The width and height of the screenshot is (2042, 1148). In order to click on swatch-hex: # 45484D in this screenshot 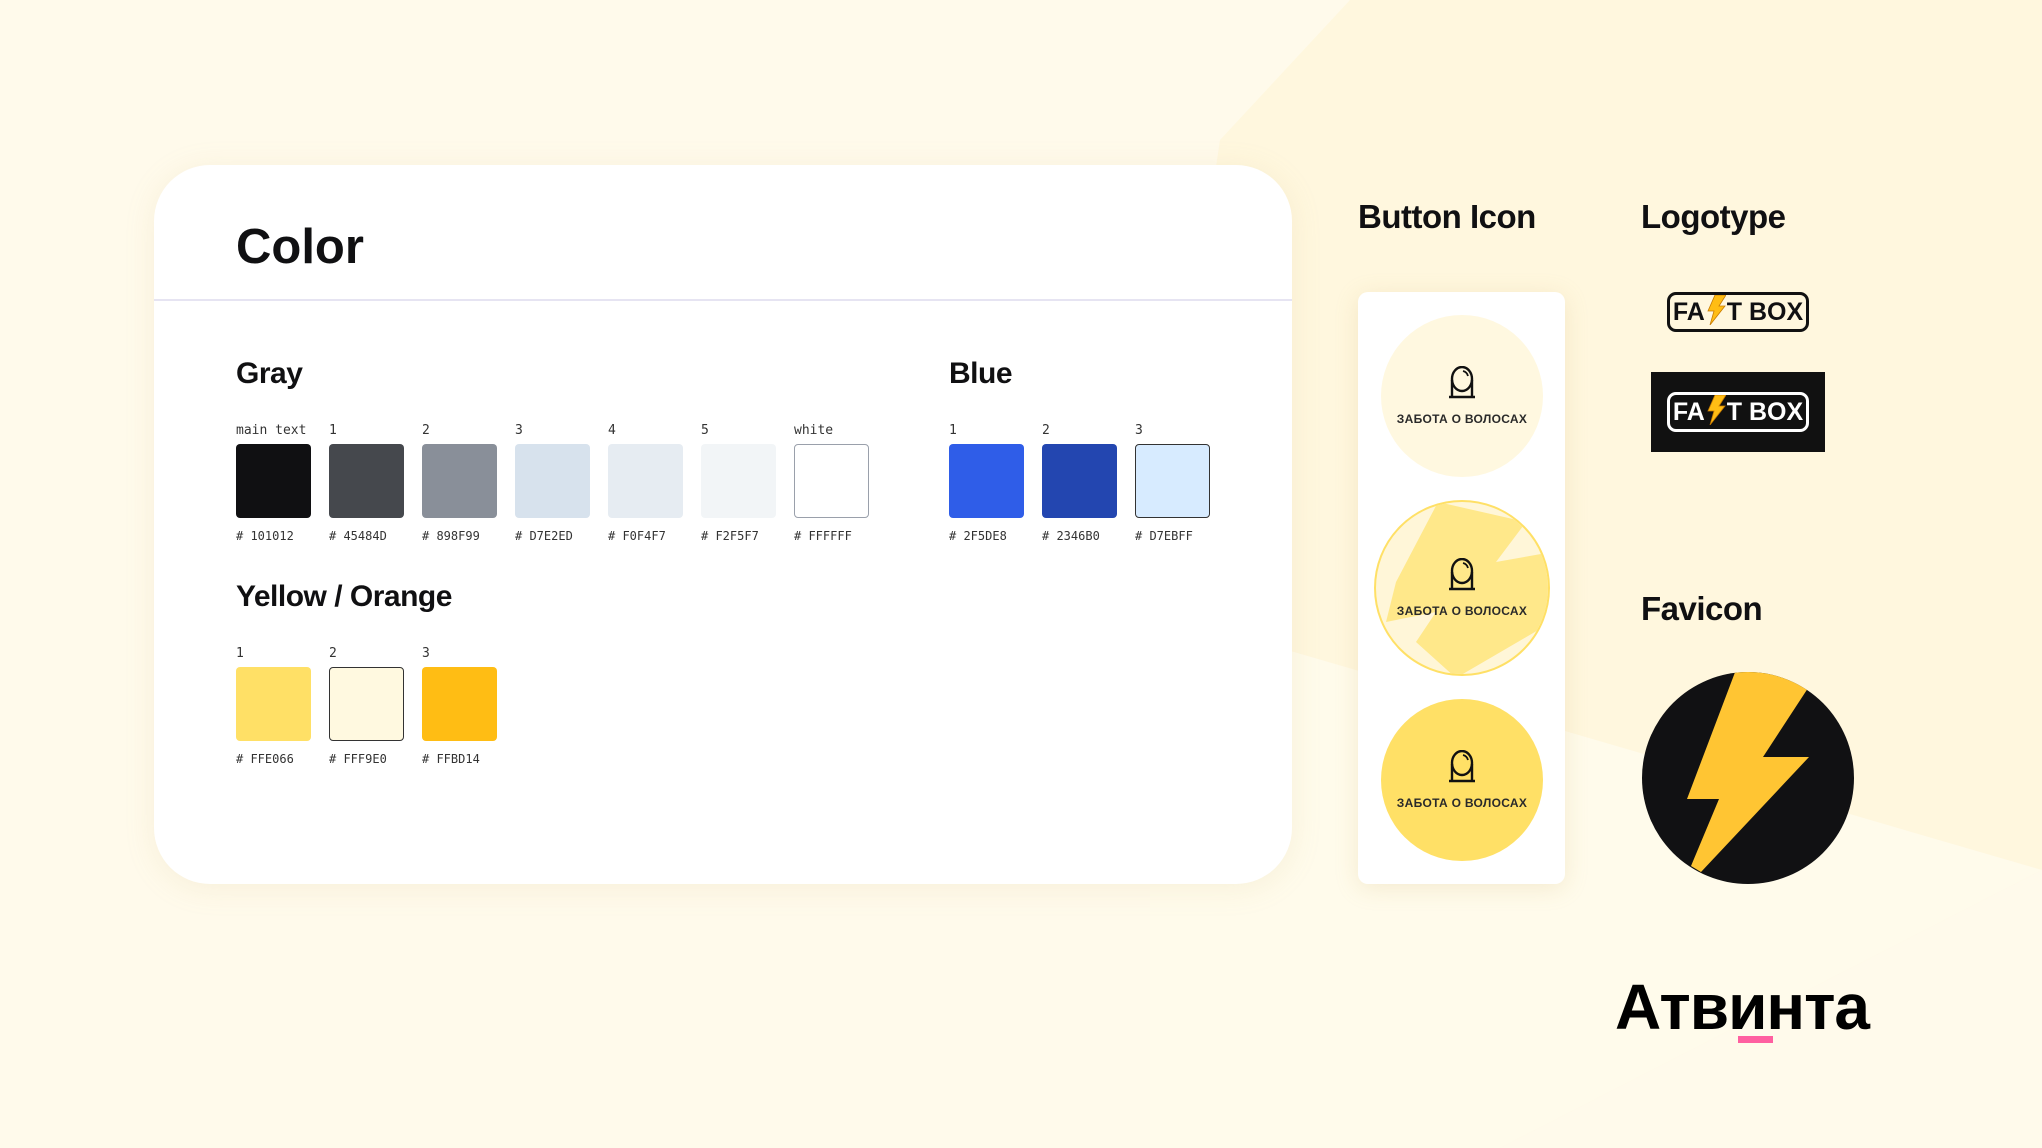, I will do `click(358, 536)`.